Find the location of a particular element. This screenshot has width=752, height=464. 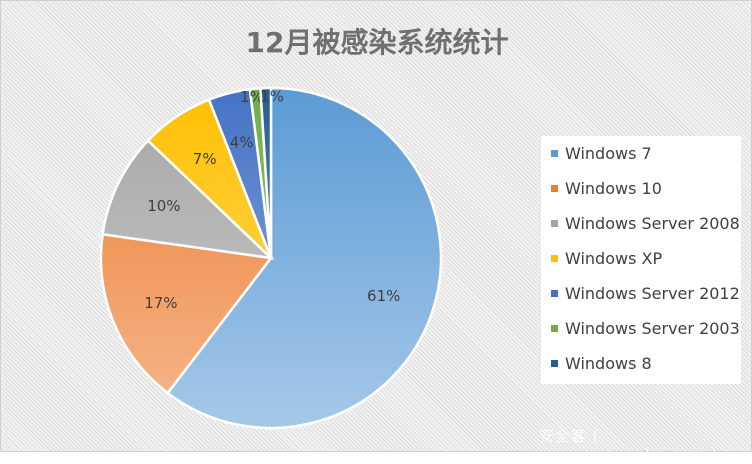

legend-label: Windows Server 2003 is located at coordinates (652, 328).